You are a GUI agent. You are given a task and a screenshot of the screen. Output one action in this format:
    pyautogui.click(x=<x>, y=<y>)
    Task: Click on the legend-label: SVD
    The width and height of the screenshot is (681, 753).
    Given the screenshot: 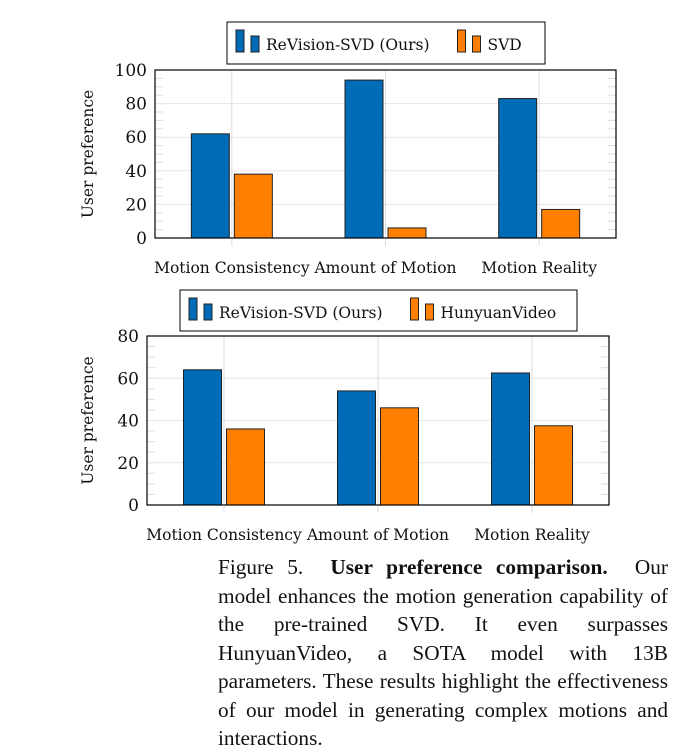 What is the action you would take?
    pyautogui.click(x=505, y=45)
    